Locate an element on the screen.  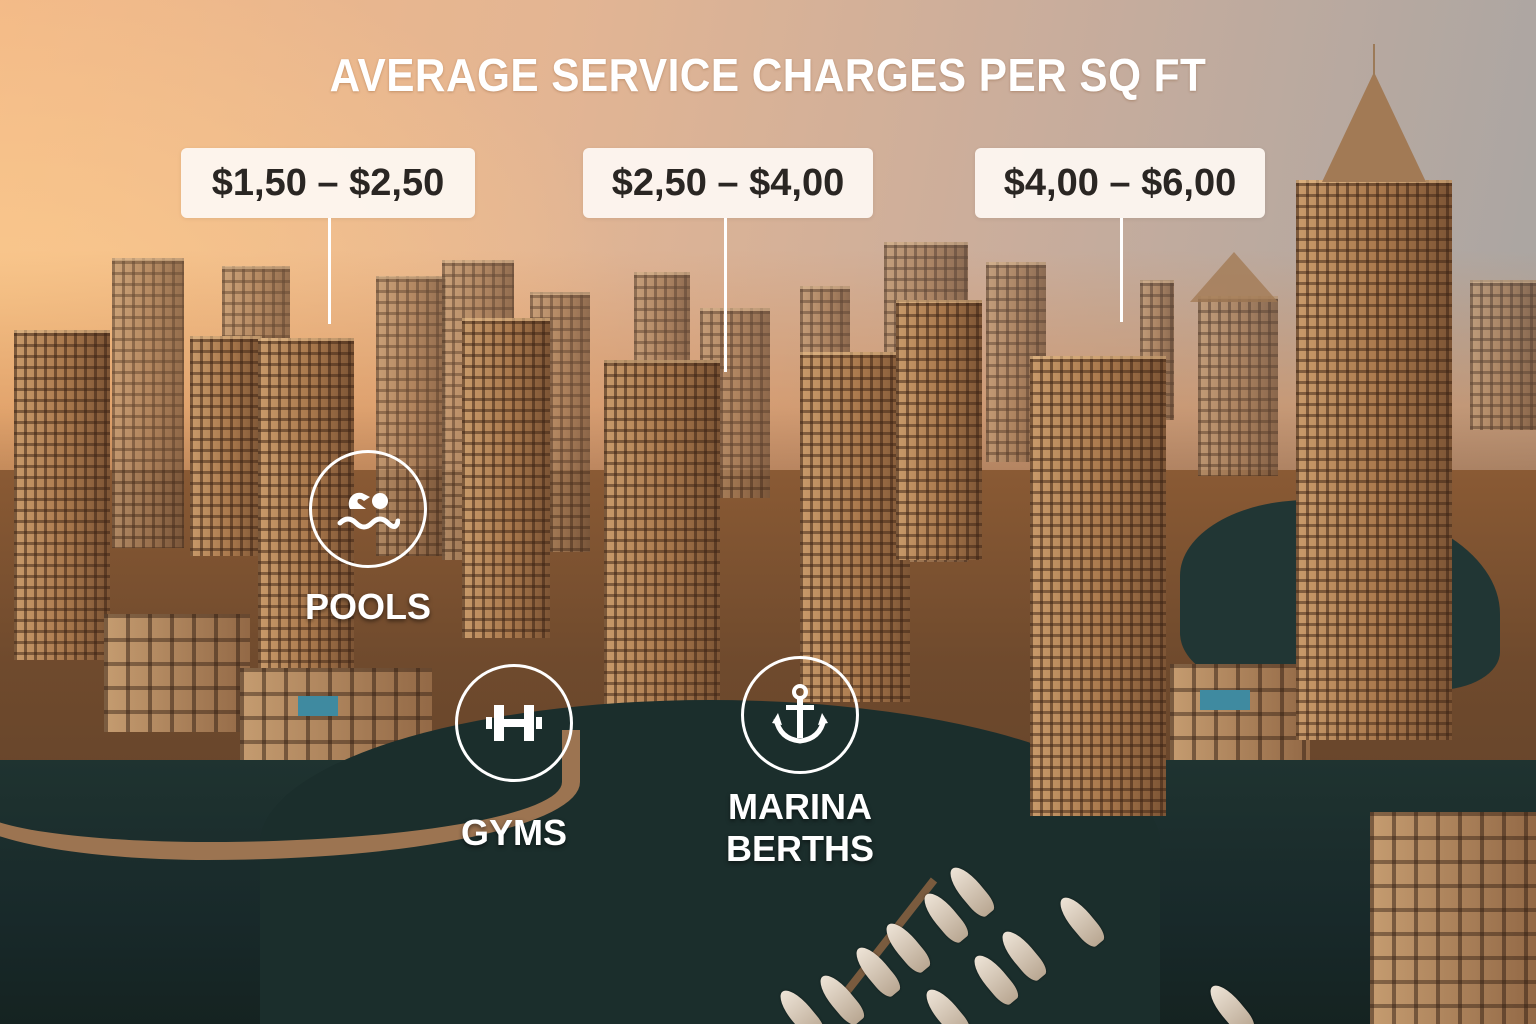
price-range-high-connector is located at coordinates (1121, 270).